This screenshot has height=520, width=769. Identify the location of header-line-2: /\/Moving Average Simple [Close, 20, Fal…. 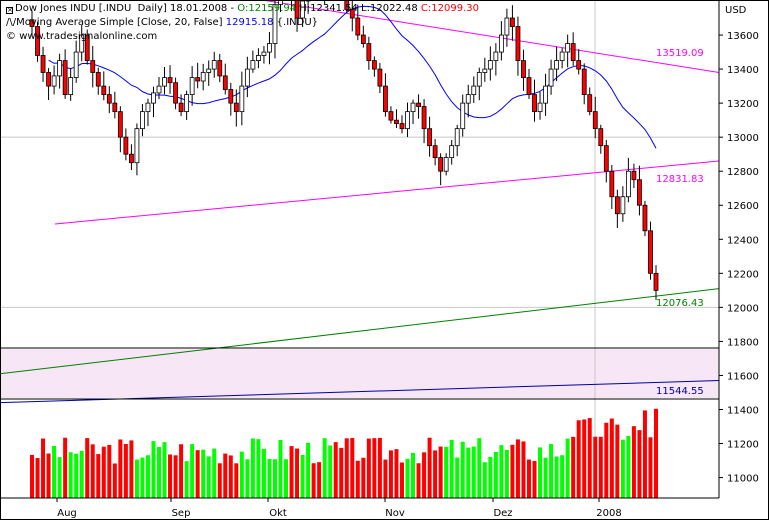
(162, 23).